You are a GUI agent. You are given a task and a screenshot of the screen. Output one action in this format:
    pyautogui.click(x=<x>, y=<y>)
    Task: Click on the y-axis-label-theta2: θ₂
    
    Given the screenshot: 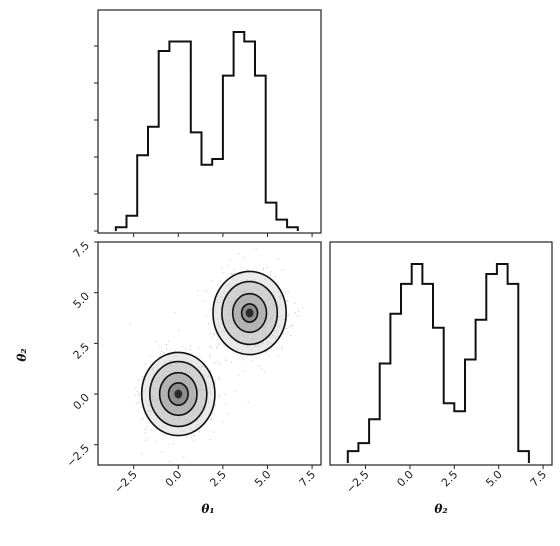 What is the action you would take?
    pyautogui.click(x=22, y=354)
    